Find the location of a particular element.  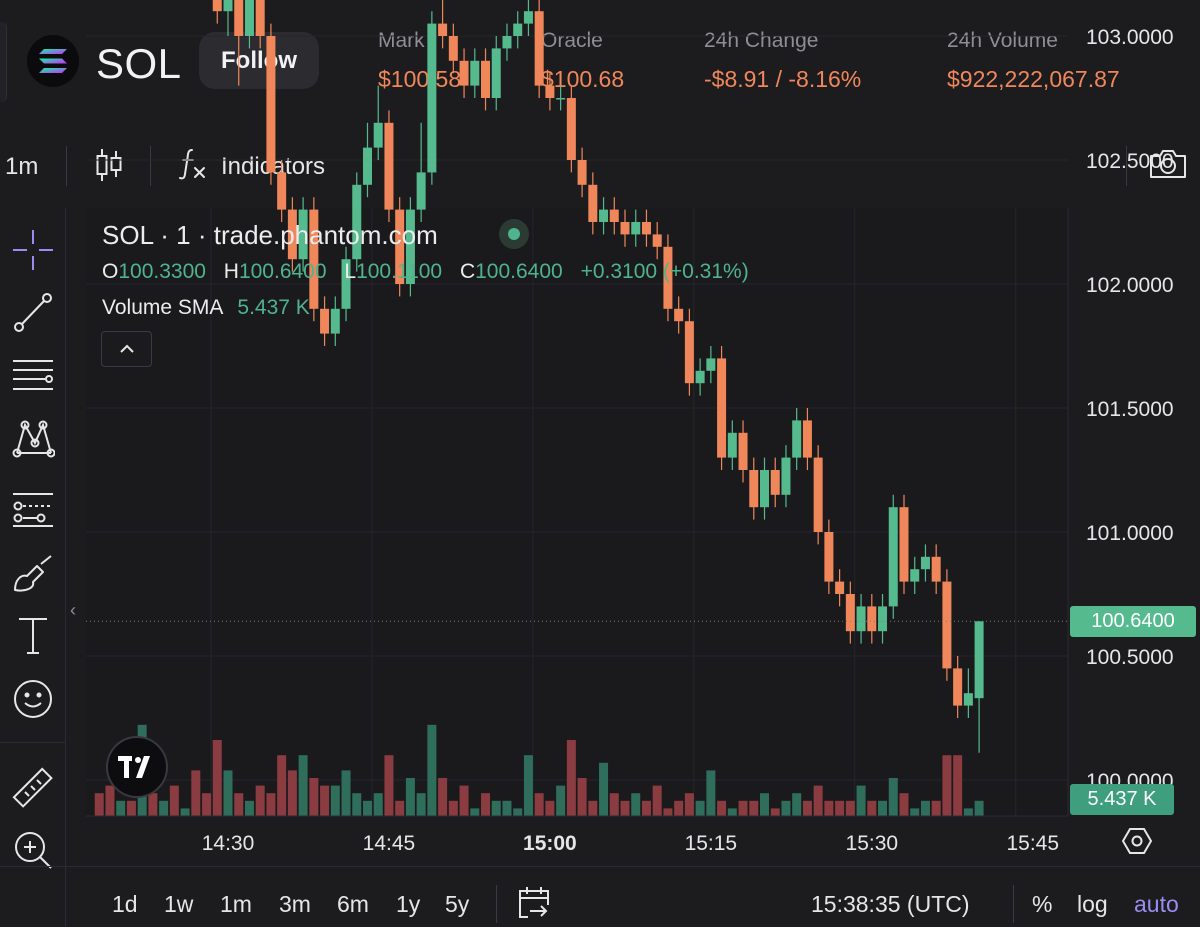

range-1d: 1d is located at coordinates (125, 904).